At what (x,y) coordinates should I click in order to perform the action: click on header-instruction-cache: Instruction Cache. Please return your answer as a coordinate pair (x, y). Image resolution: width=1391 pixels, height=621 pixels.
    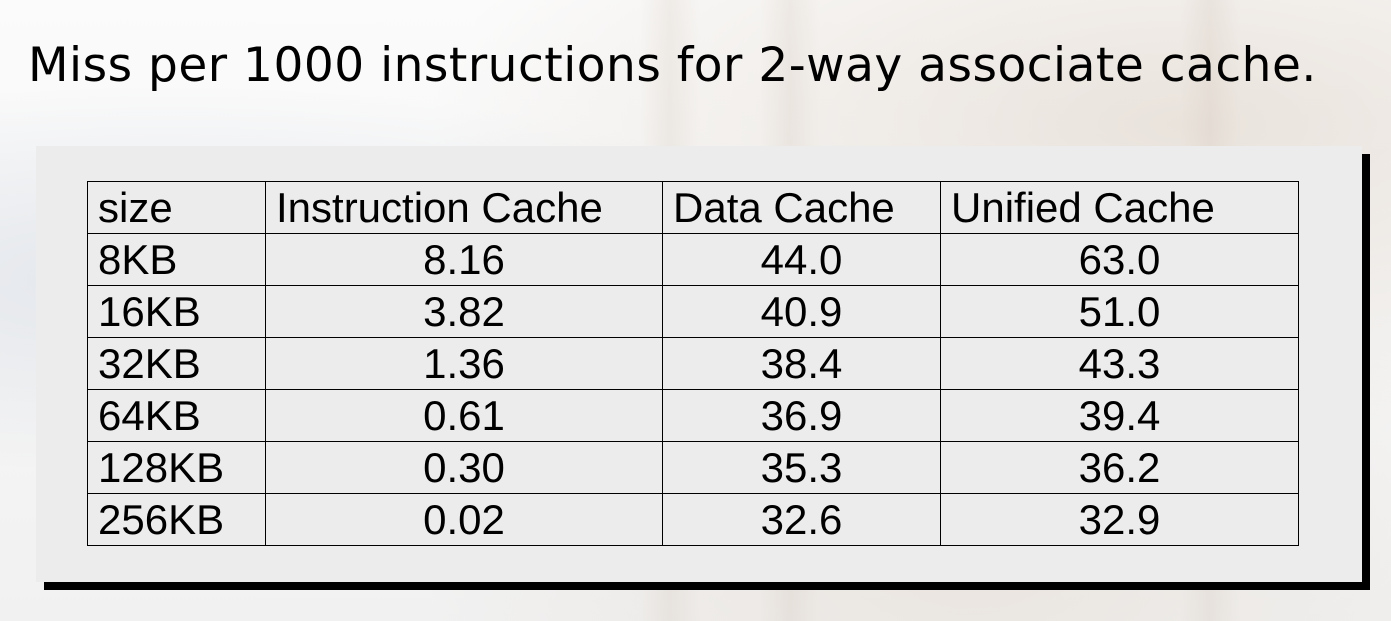
    Looking at the image, I should click on (464, 207).